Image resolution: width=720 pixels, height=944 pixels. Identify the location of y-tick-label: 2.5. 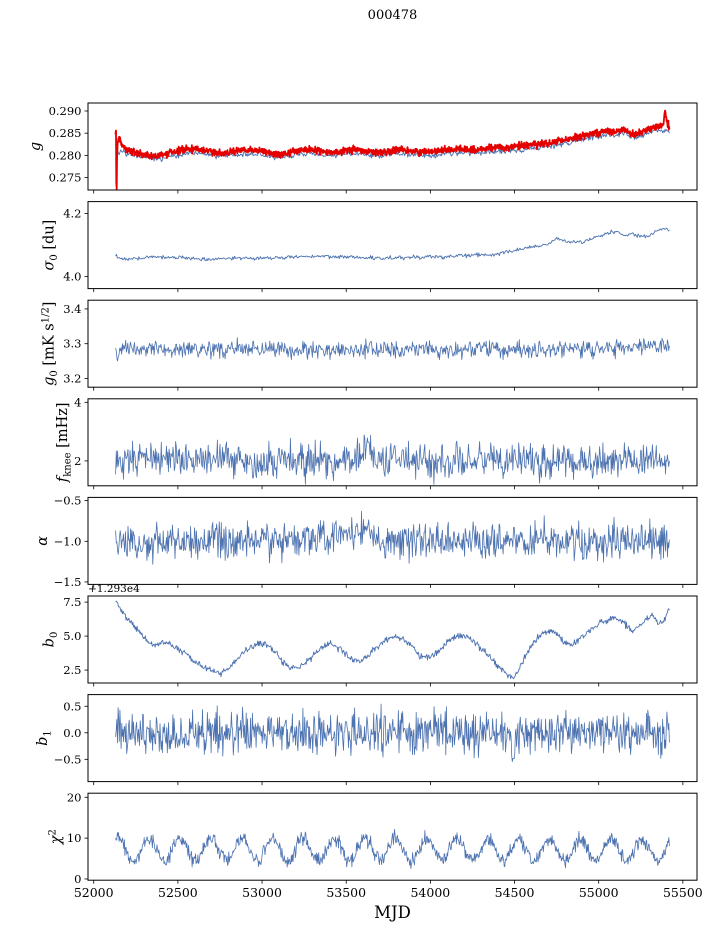
(72, 670).